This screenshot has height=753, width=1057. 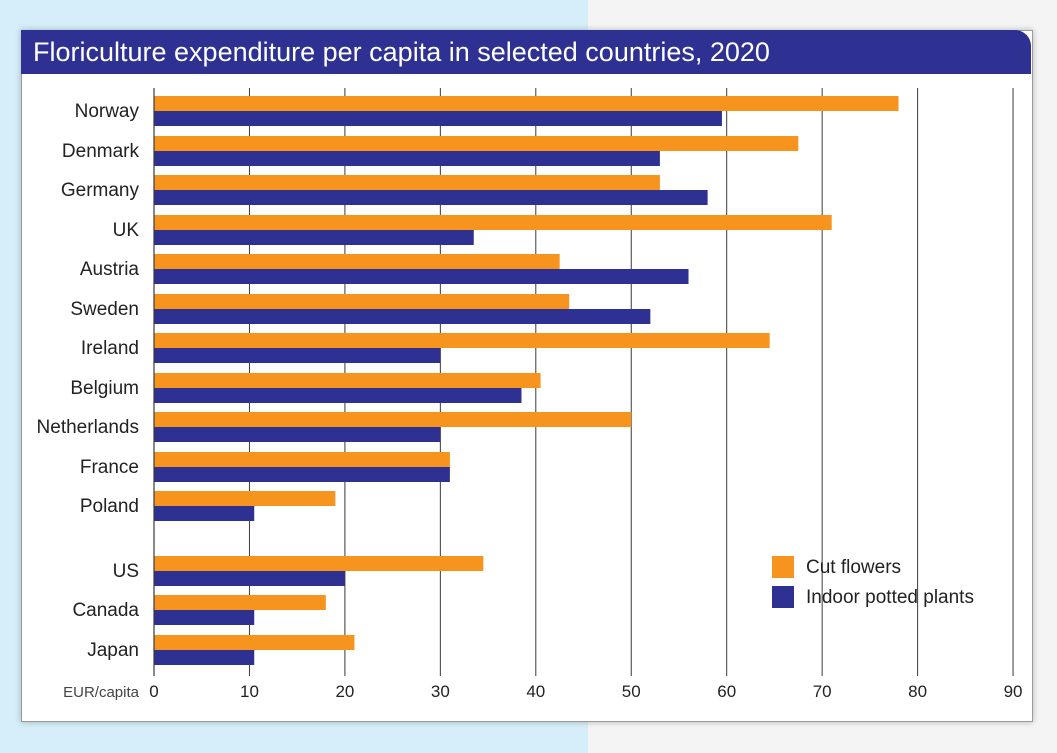 What do you see at coordinates (1013, 691) in the screenshot?
I see `tick-label-90: 90` at bounding box center [1013, 691].